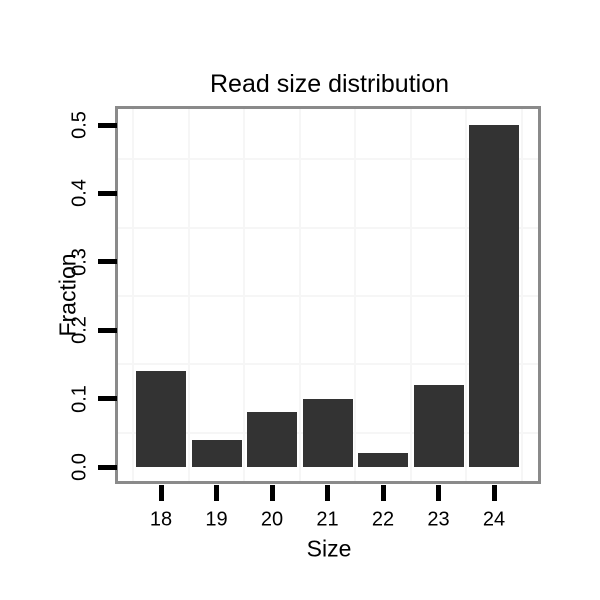  Describe the element at coordinates (272, 519) in the screenshot. I see `x-tick-label: 20` at that location.